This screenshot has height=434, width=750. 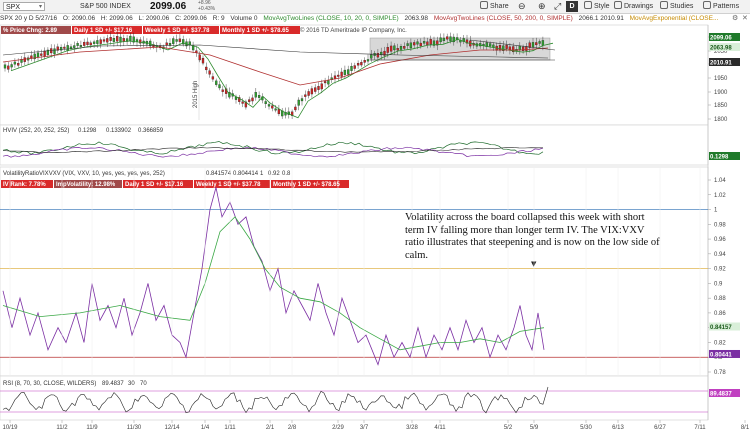 I want to click on hv-v2: 0.133902, so click(x=119, y=131).